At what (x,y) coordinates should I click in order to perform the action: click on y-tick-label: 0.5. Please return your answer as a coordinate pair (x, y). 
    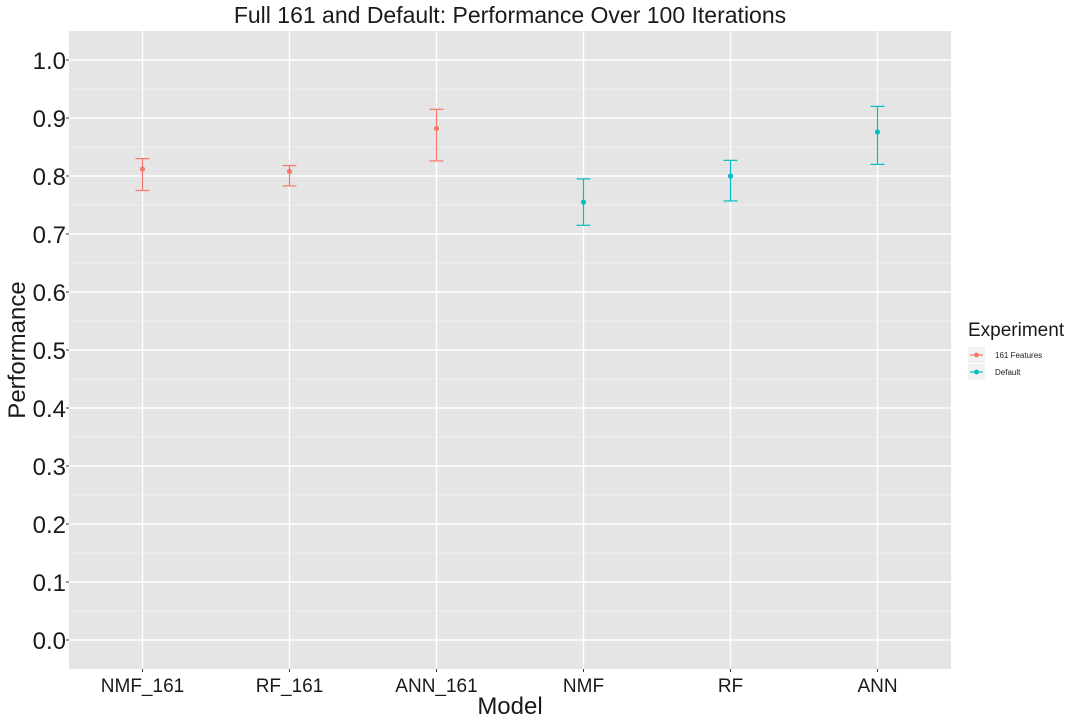
    Looking at the image, I should click on (49, 351).